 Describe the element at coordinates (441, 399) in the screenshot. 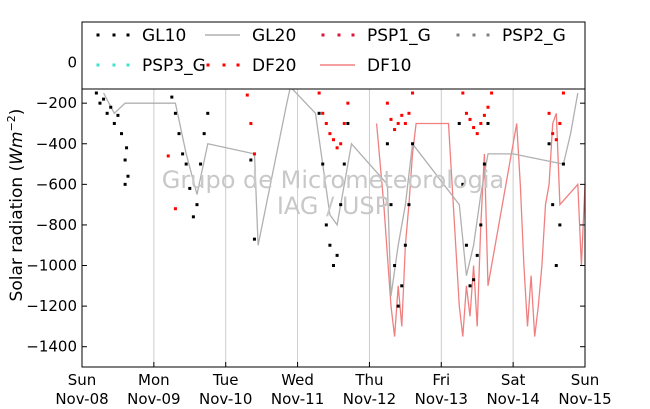

I see `x-tick-label-date: Nov-13` at that location.